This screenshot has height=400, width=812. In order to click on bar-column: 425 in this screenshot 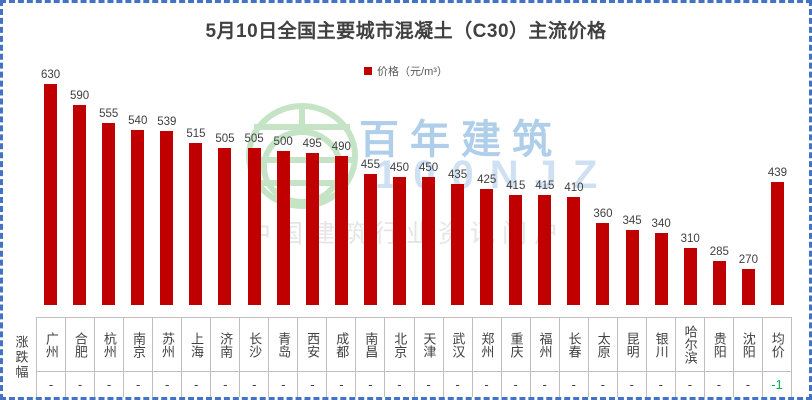, I will do `click(486, 181)`.